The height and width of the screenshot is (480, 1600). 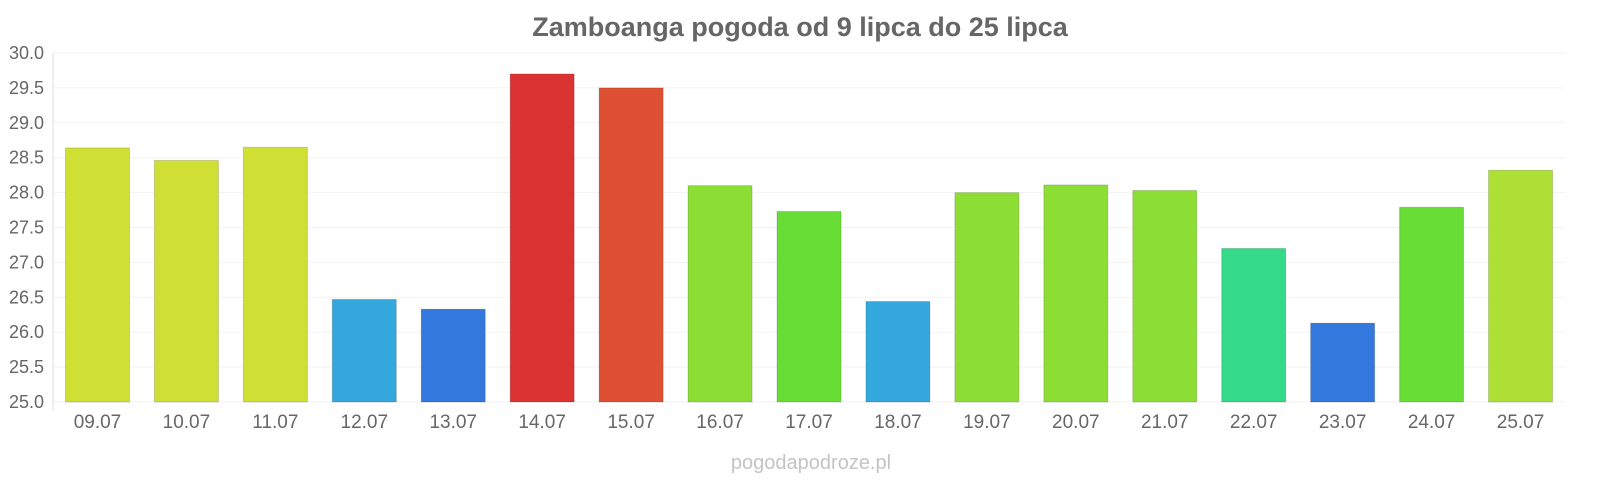 I want to click on y-tick-label: 27.5, so click(x=26, y=228).